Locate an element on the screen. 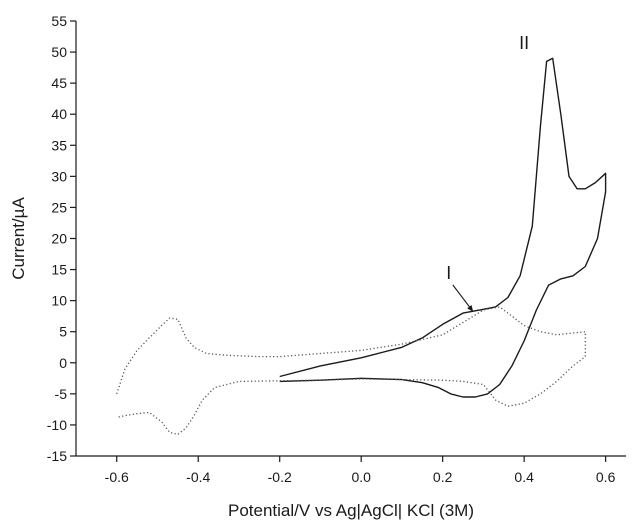 Image resolution: width=640 pixels, height=527 pixels. annotation-layer: III is located at coordinates (487, 173).